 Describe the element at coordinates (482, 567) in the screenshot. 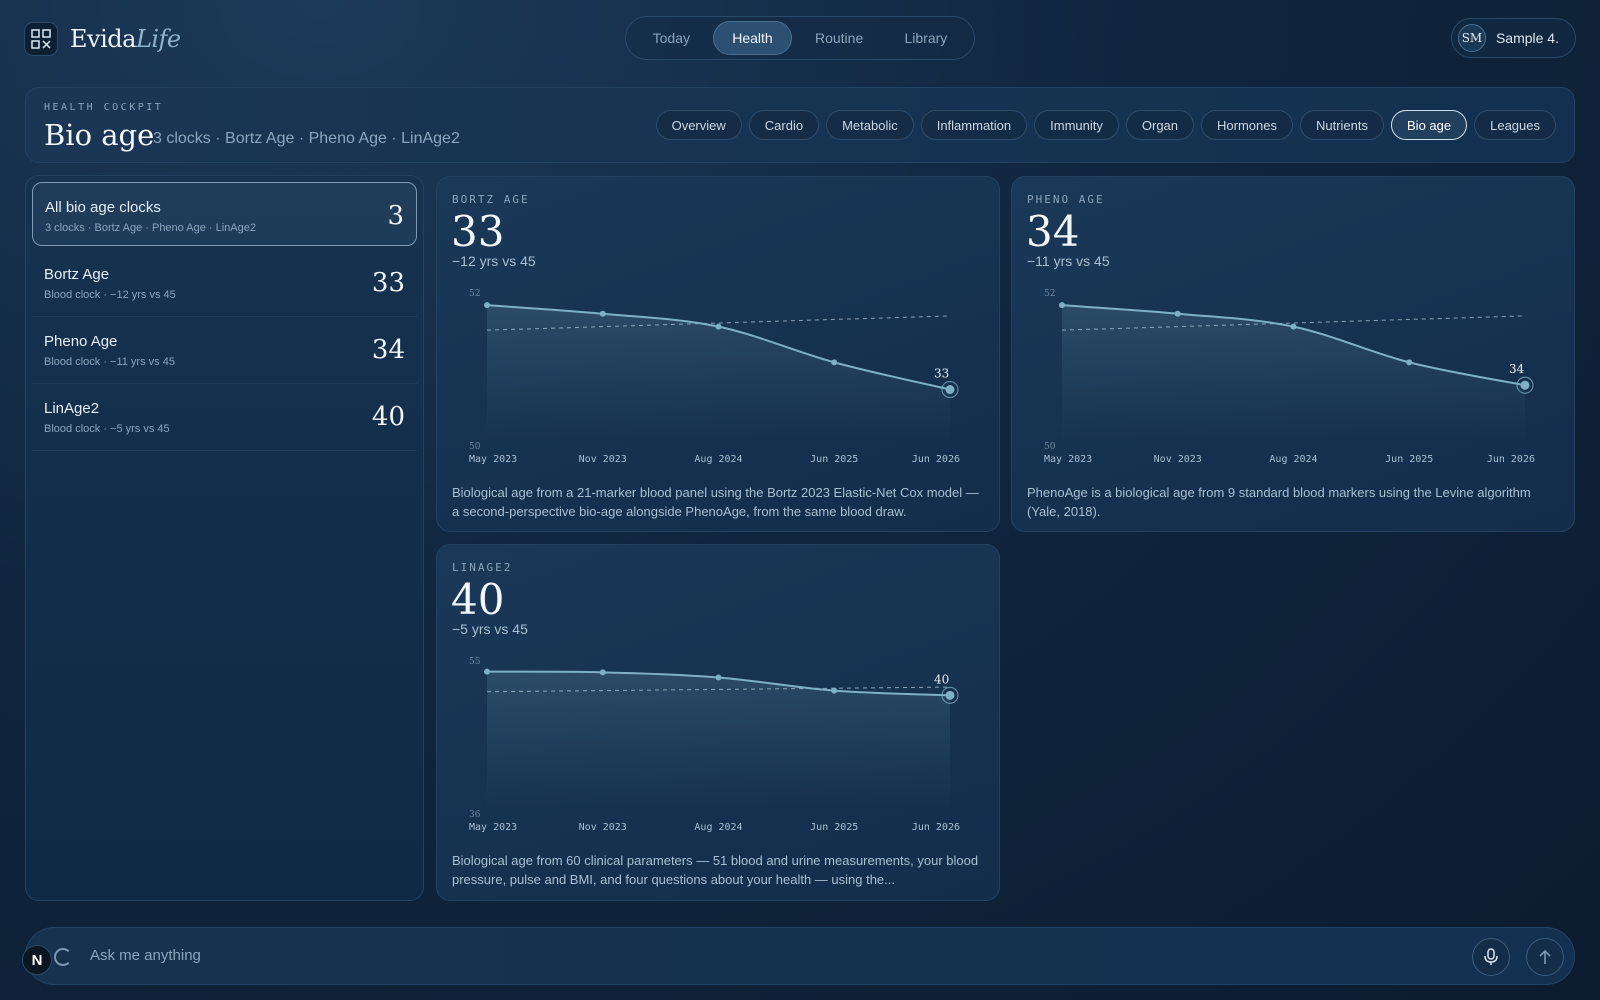

I see `card-eyebrow: LINAGE2` at that location.